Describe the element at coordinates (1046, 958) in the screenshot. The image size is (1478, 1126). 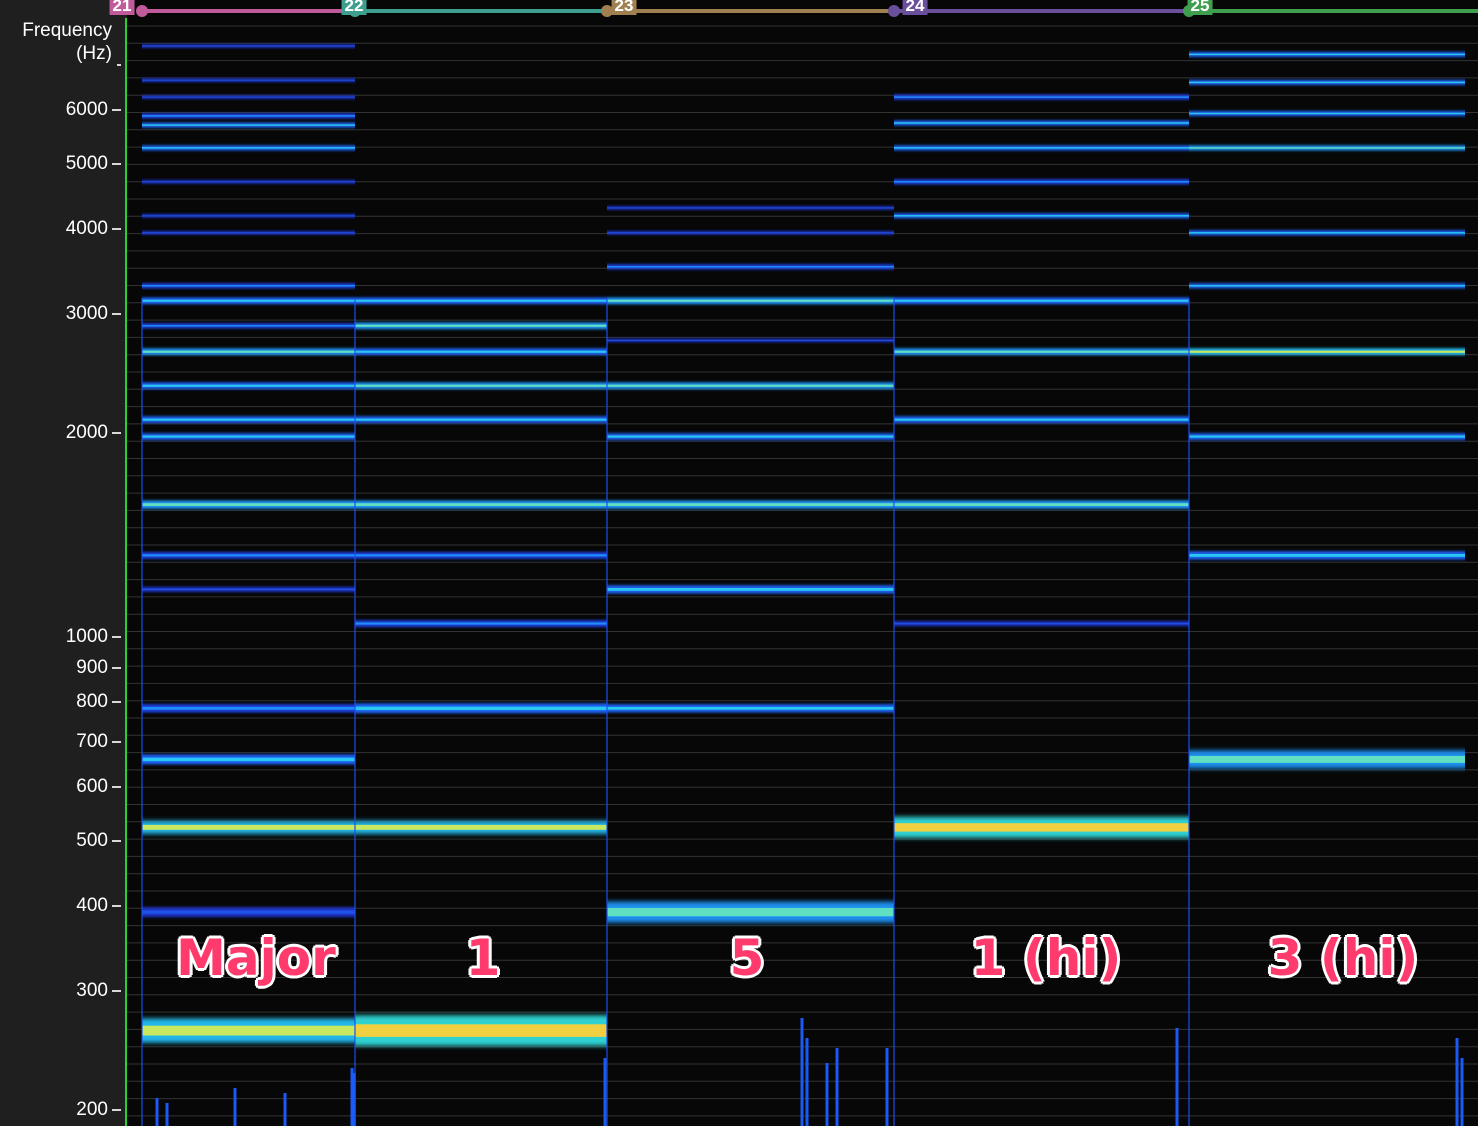
I see `note-label-3: 1 (hi)` at that location.